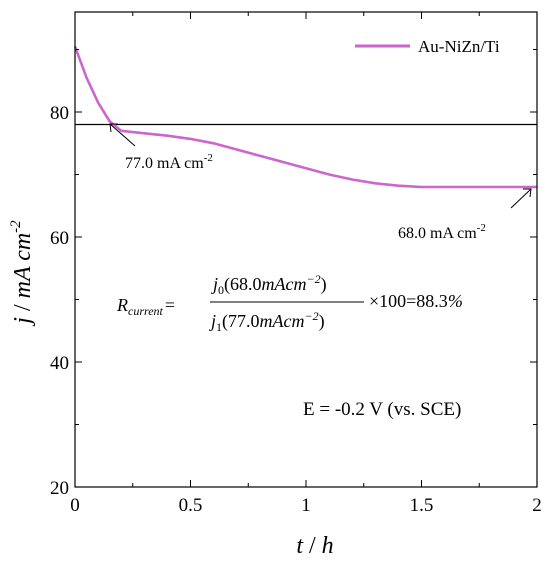 The height and width of the screenshot is (563, 550). Describe the element at coordinates (191, 505) in the screenshot. I see `x-tick-label: 0.5` at that location.